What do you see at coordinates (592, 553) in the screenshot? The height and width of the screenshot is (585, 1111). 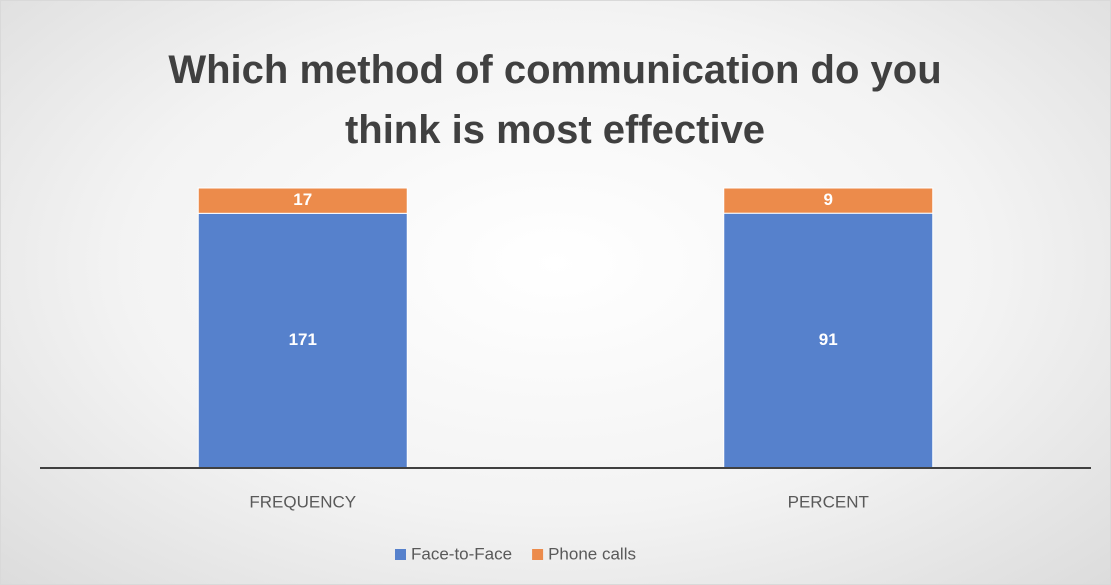 I see `legend-label: Phone calls` at bounding box center [592, 553].